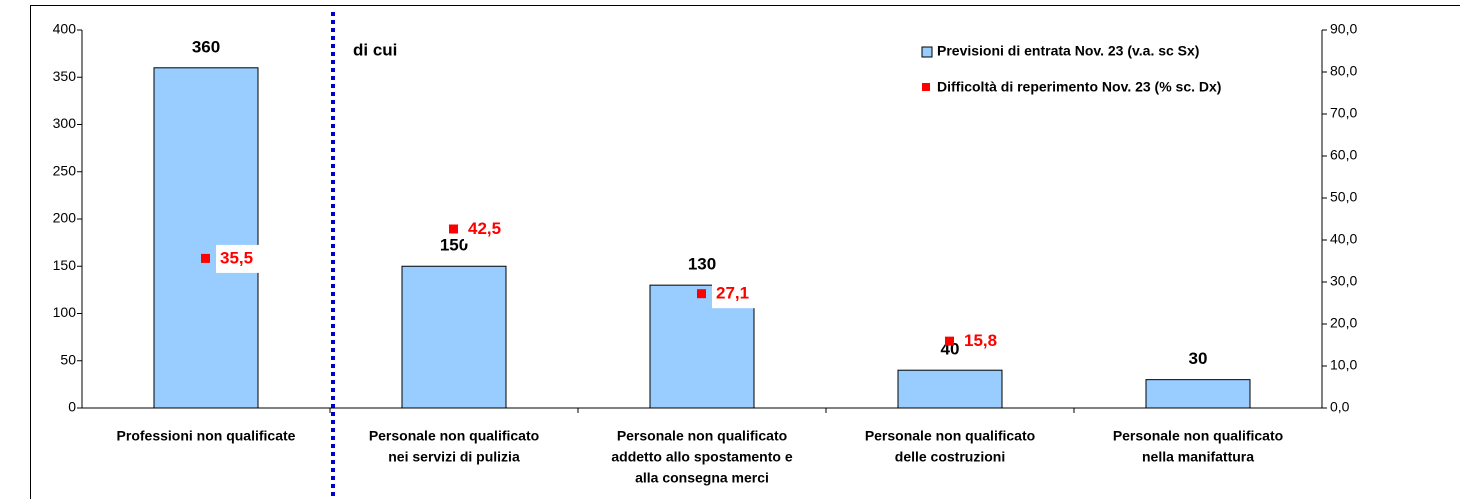 The height and width of the screenshot is (499, 1460). What do you see at coordinates (702, 478) in the screenshot?
I see `x-tick-label: alla consegna merci` at bounding box center [702, 478].